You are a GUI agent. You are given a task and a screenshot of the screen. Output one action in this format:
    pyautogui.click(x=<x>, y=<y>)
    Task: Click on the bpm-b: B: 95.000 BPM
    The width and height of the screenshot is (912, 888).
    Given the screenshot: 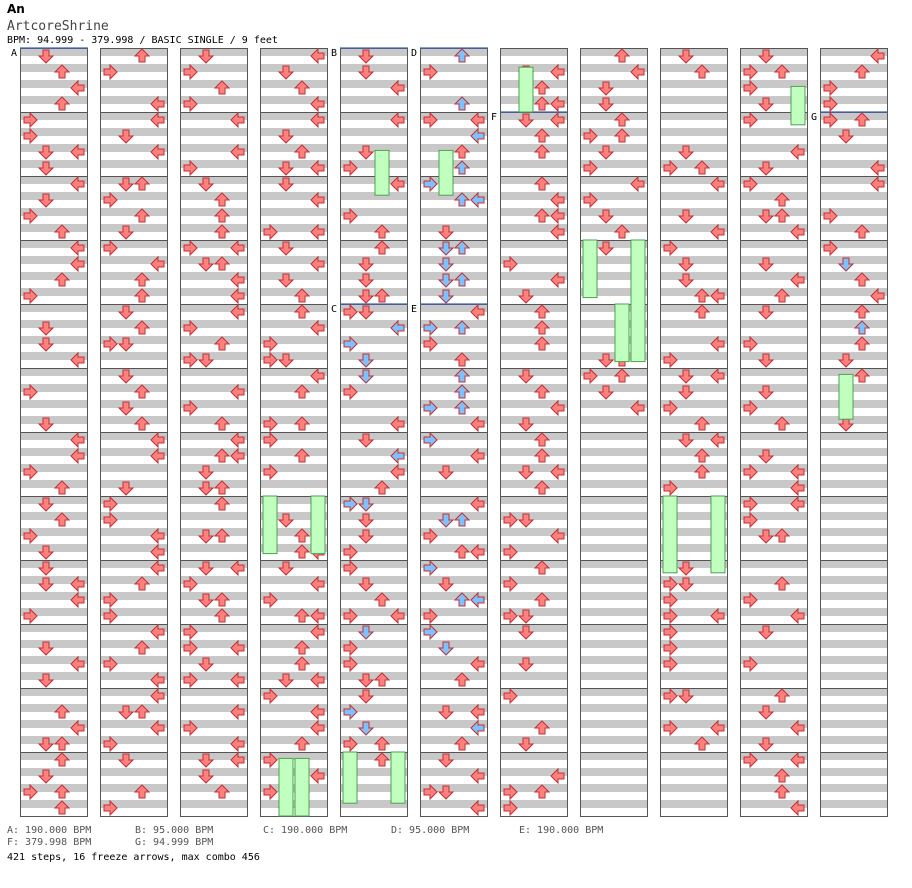 What is the action you would take?
    pyautogui.click(x=174, y=830)
    